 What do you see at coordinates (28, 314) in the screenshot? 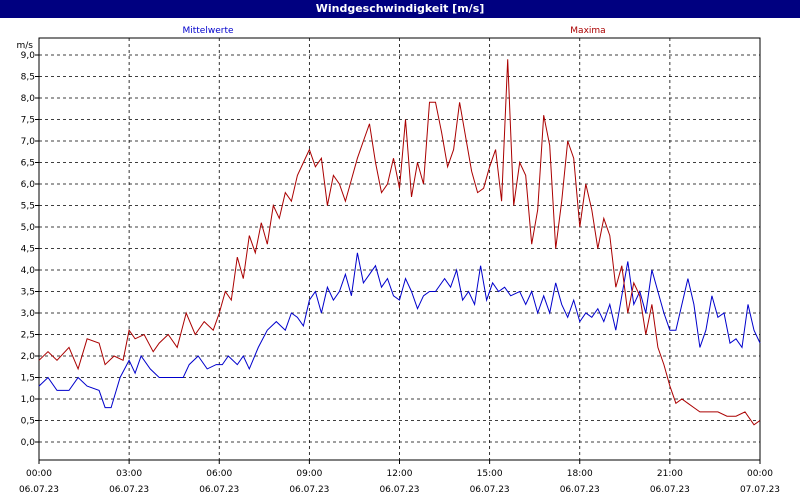
I see `y-tick-label: 3,0` at bounding box center [28, 314].